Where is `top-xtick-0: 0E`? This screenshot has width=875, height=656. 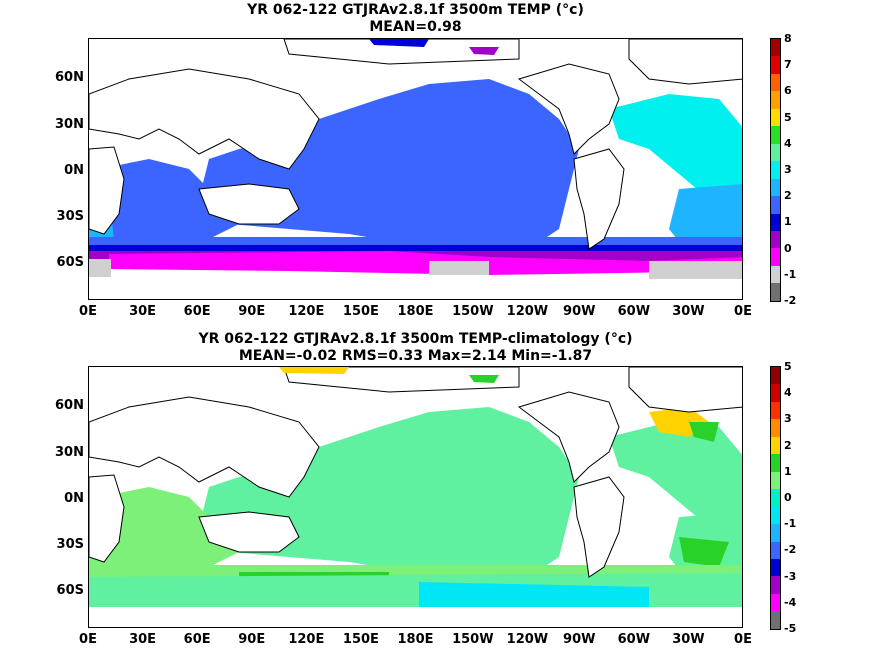 top-xtick-0: 0E is located at coordinates (88, 311).